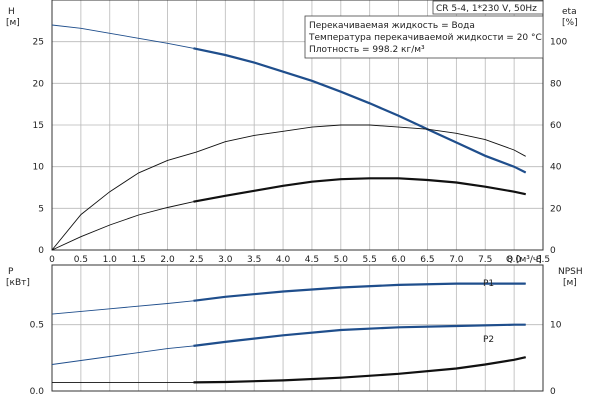 The image size is (600, 405). What do you see at coordinates (11, 12) in the screenshot?
I see `top-y-left-label-1: H` at bounding box center [11, 12].